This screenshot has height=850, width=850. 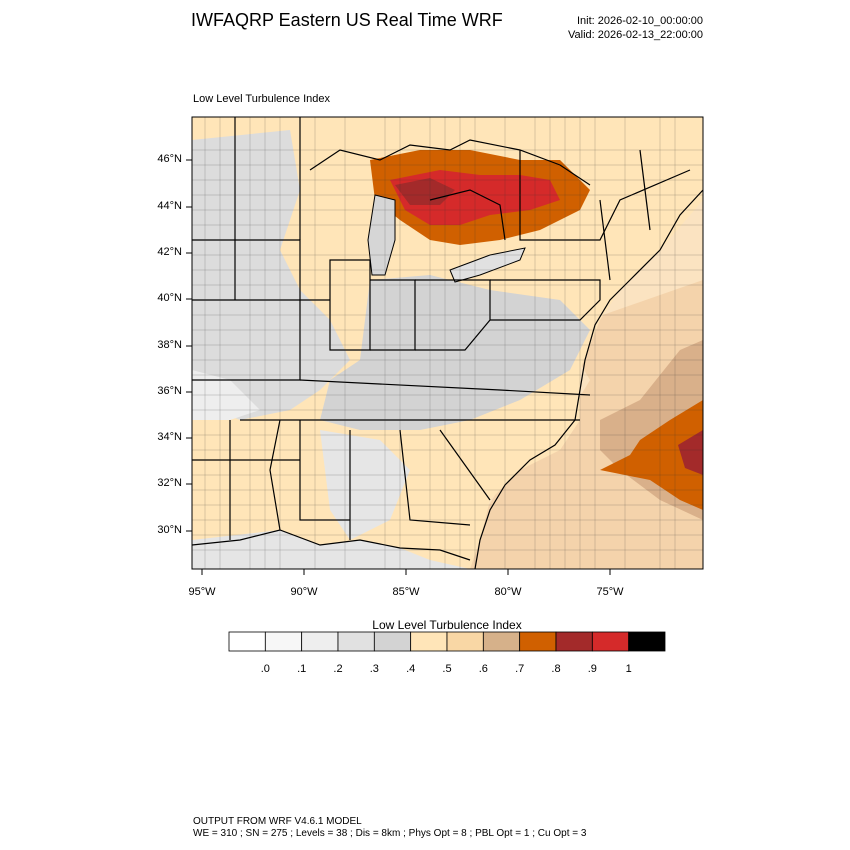 What do you see at coordinates (690, 452) in the screenshot?
I see `atlantic-peak-field` at bounding box center [690, 452].